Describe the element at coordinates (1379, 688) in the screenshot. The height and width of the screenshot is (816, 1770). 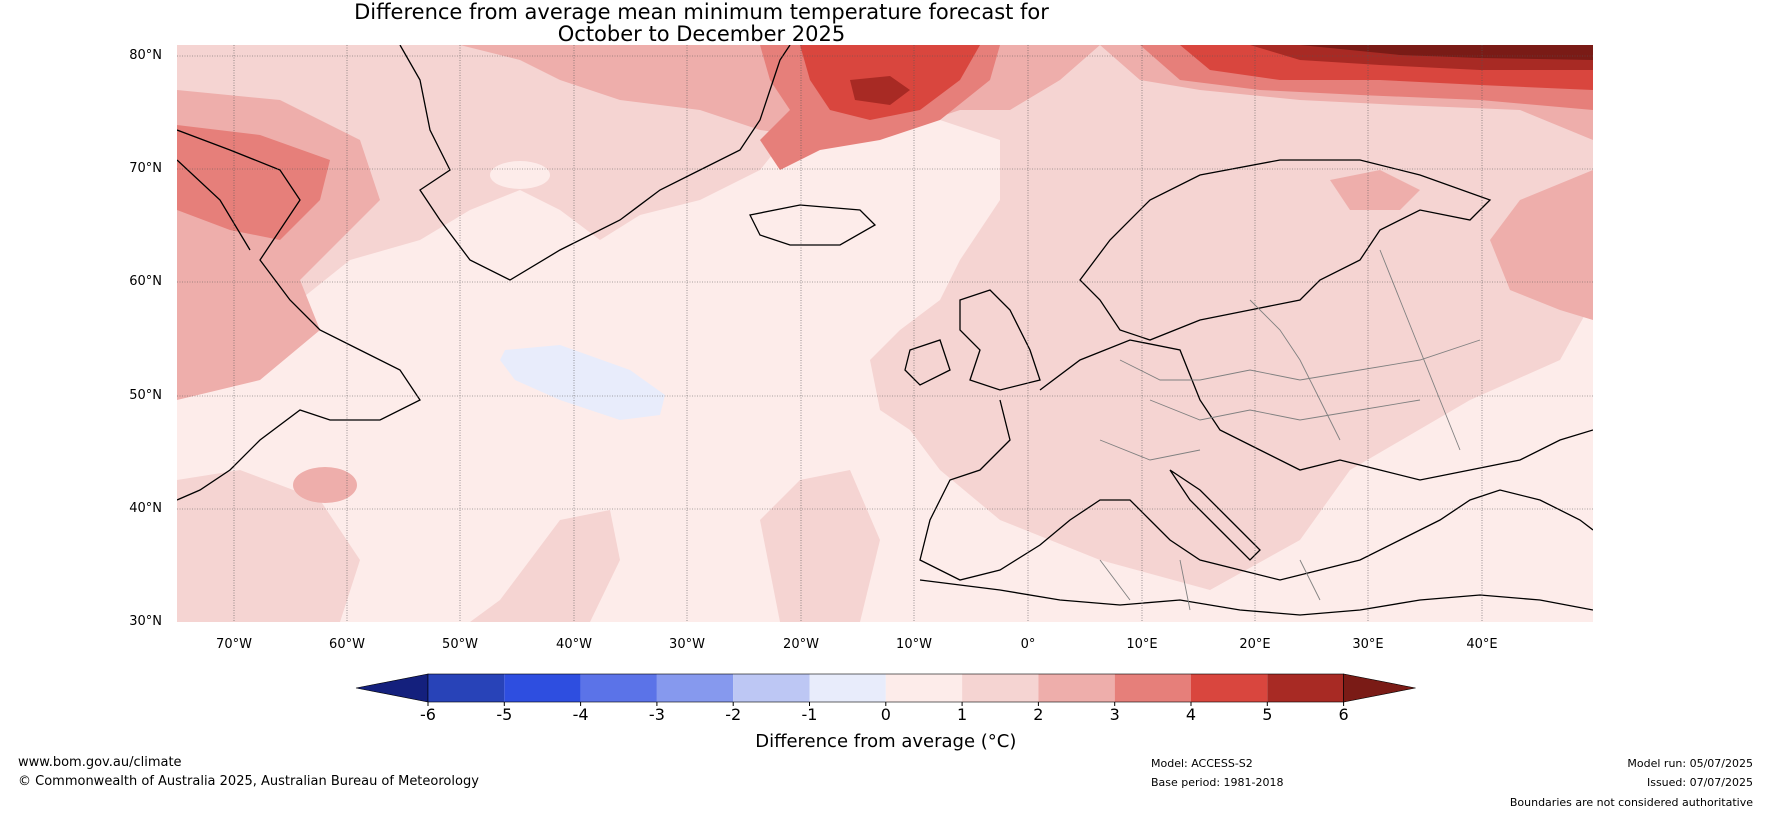
I see `colorbar-extend-high` at that location.